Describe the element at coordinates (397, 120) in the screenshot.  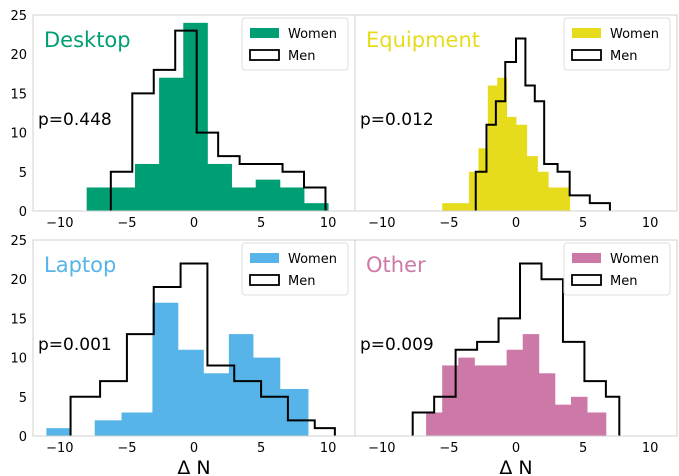
I see `p-value-annotation: p=0.012` at that location.